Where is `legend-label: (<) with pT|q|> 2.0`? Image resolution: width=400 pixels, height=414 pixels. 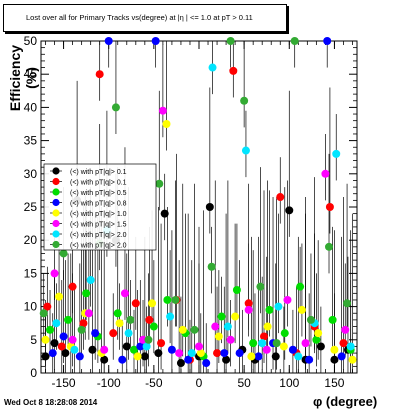 legend-label: (<) with pT|q|> 2.0 is located at coordinates (98, 246).